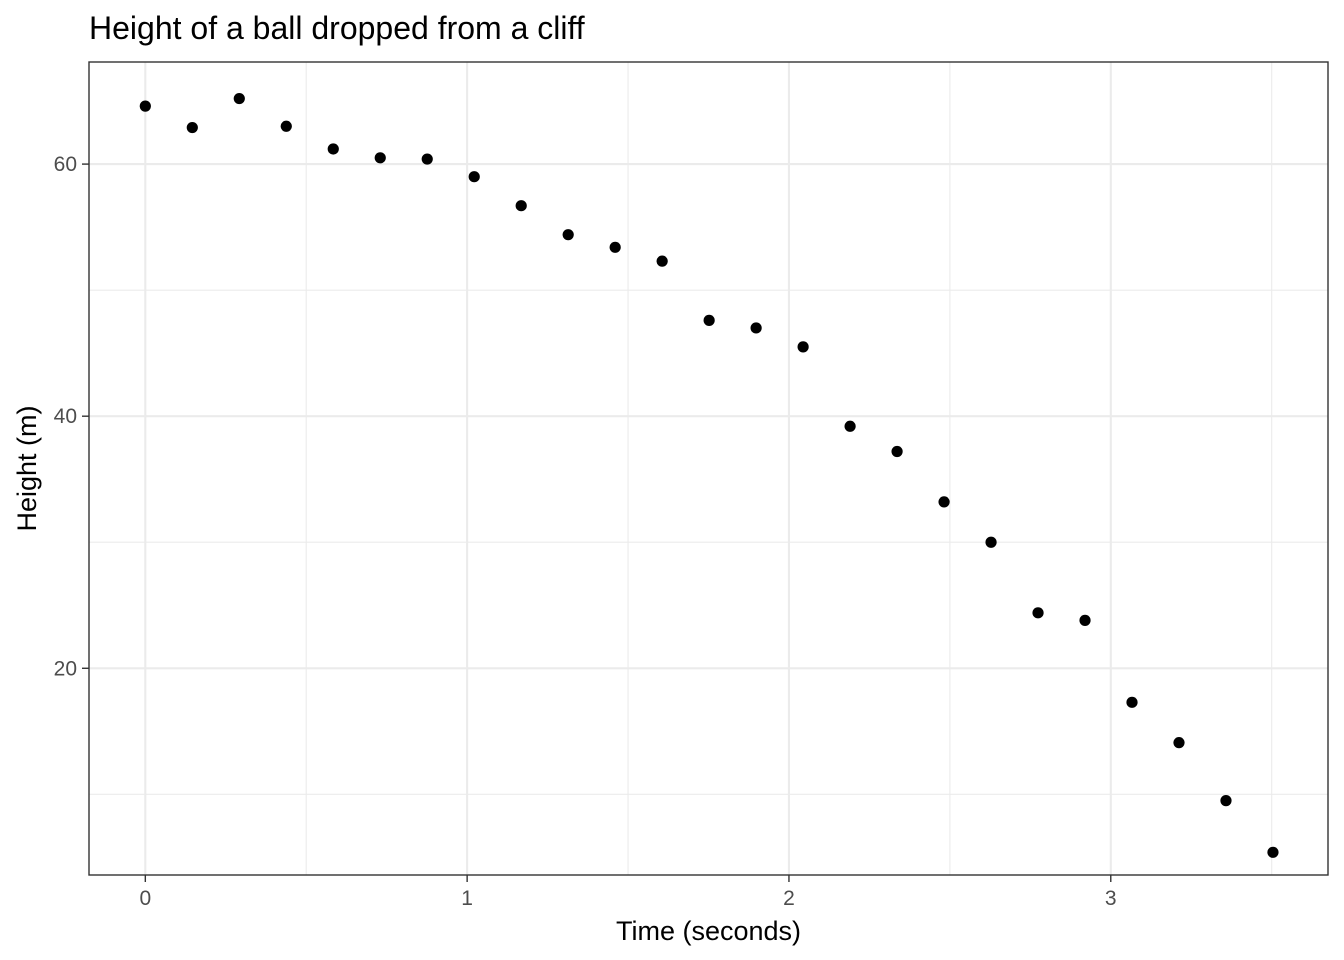  I want to click on x-axis-title: Time (seconds), so click(708, 931).